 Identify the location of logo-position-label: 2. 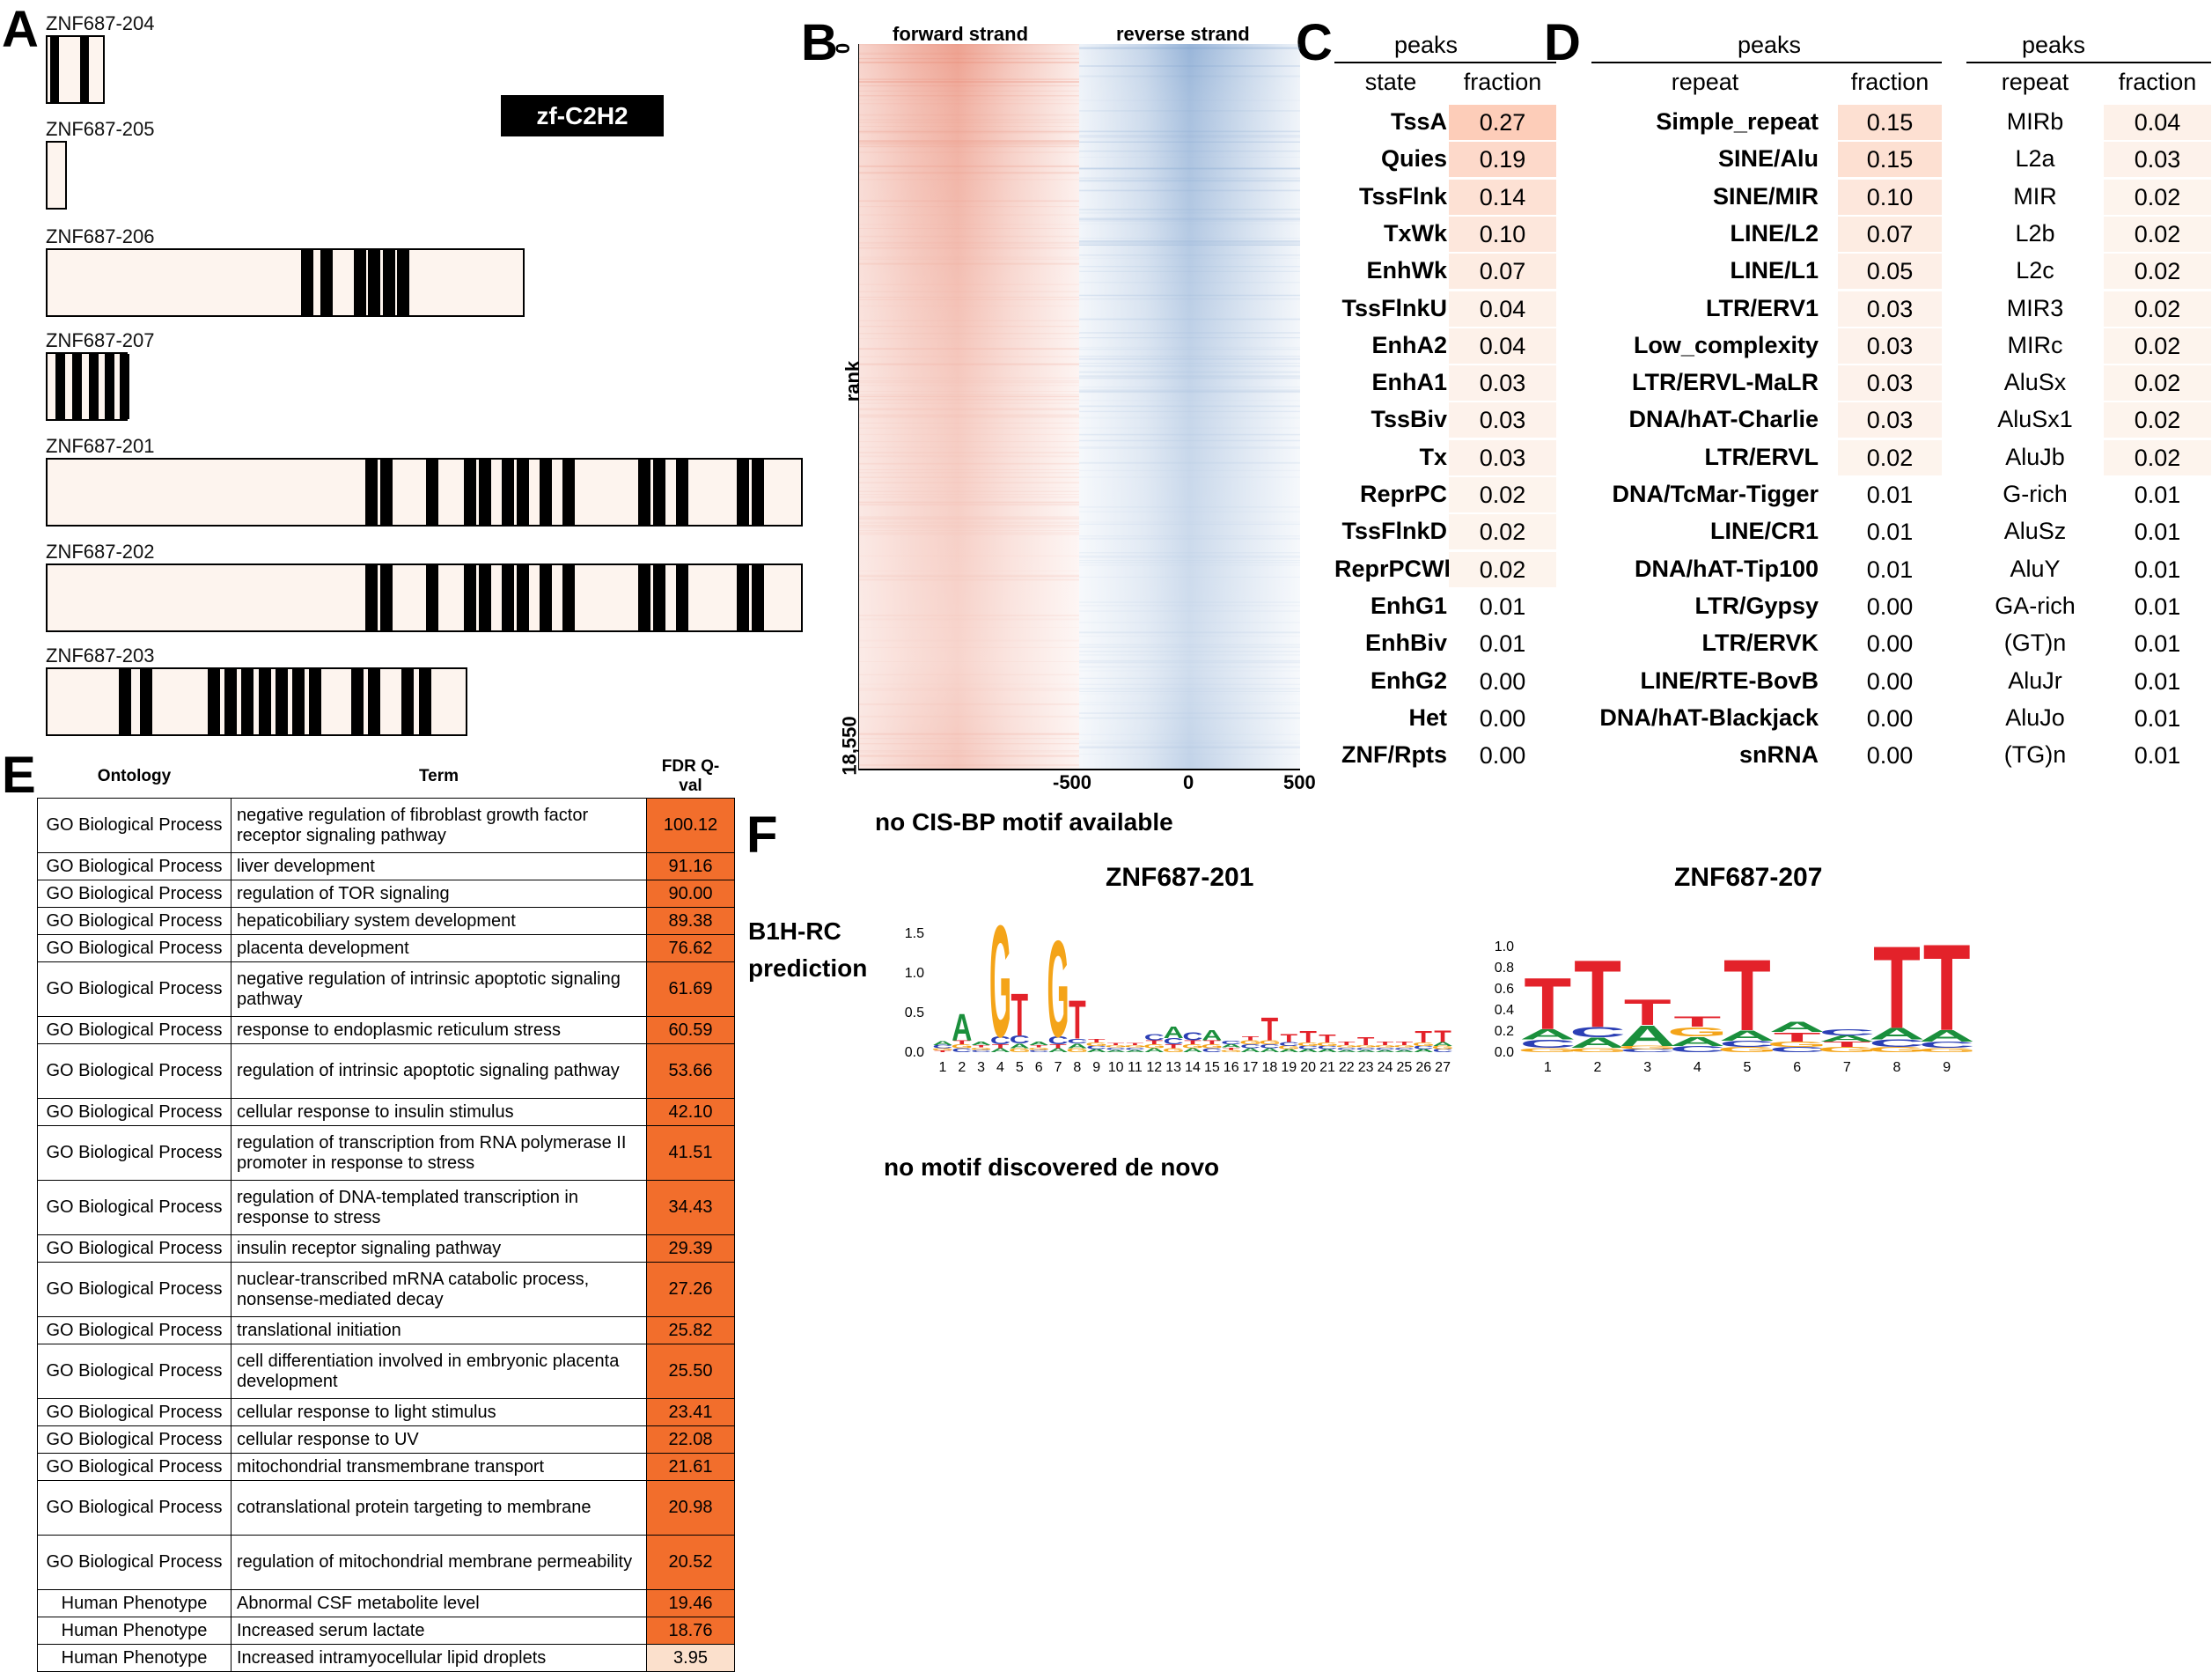
(1598, 1067).